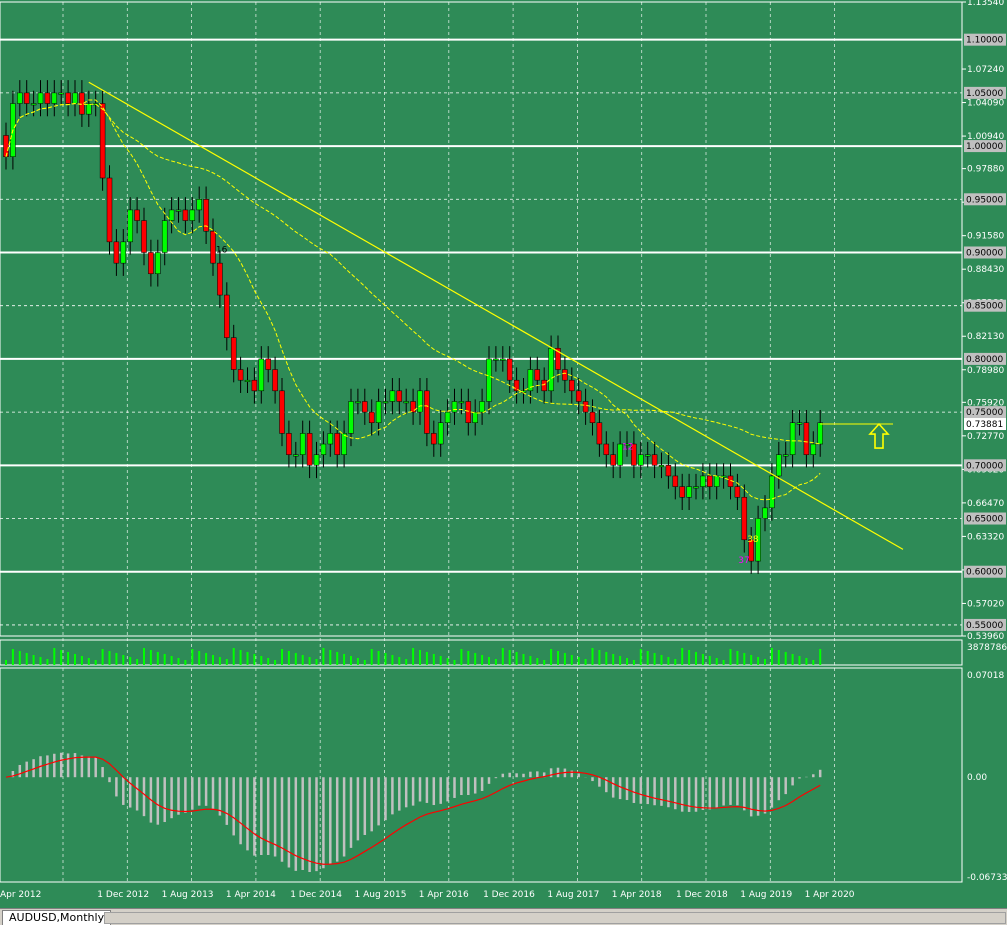  What do you see at coordinates (984, 94) in the screenshot?
I see `level-label: 1.05000` at bounding box center [984, 94].